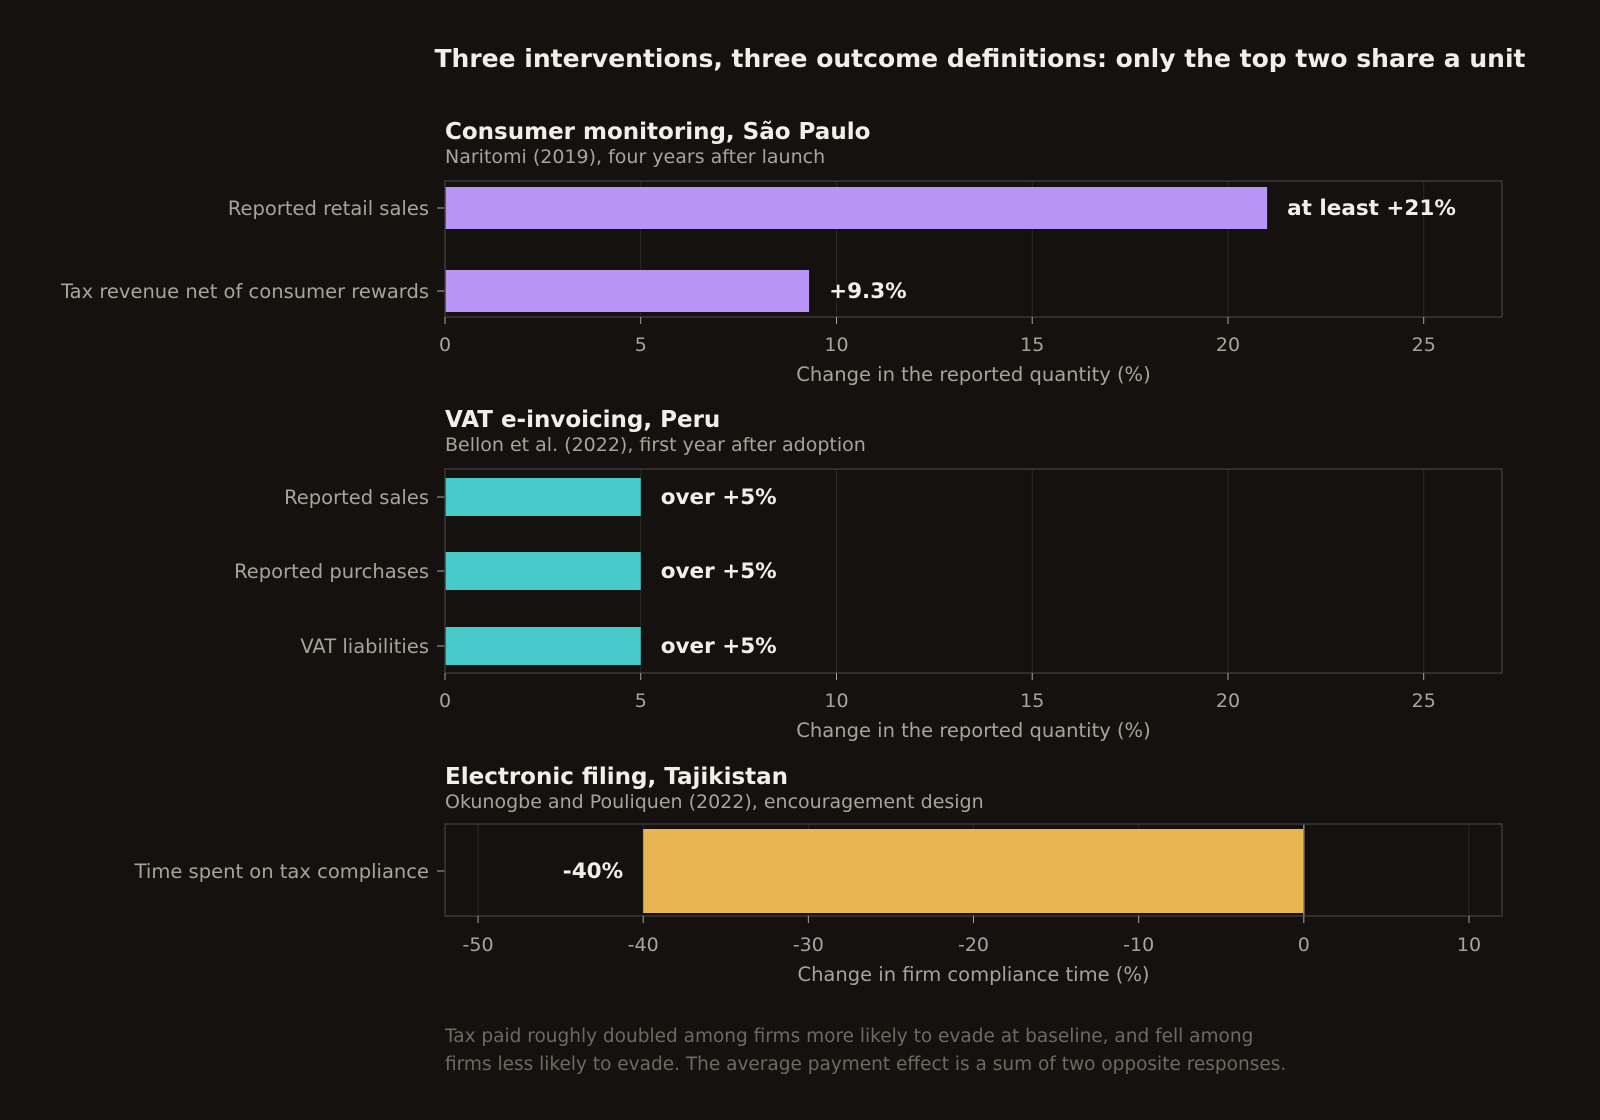 The width and height of the screenshot is (1600, 1120). I want to click on panel-2-xtick-label-1: 5, so click(641, 701).